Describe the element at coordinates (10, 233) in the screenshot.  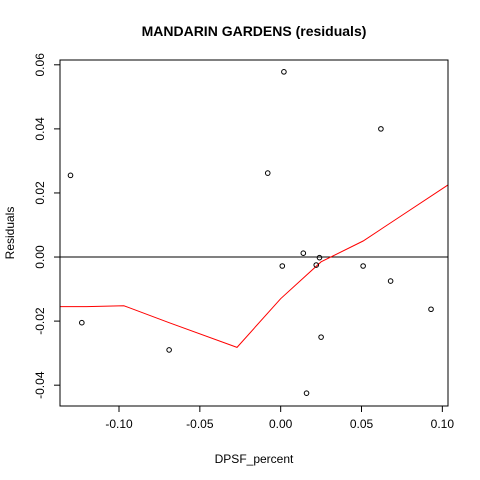
I see `y-axis-label: Residuals` at that location.